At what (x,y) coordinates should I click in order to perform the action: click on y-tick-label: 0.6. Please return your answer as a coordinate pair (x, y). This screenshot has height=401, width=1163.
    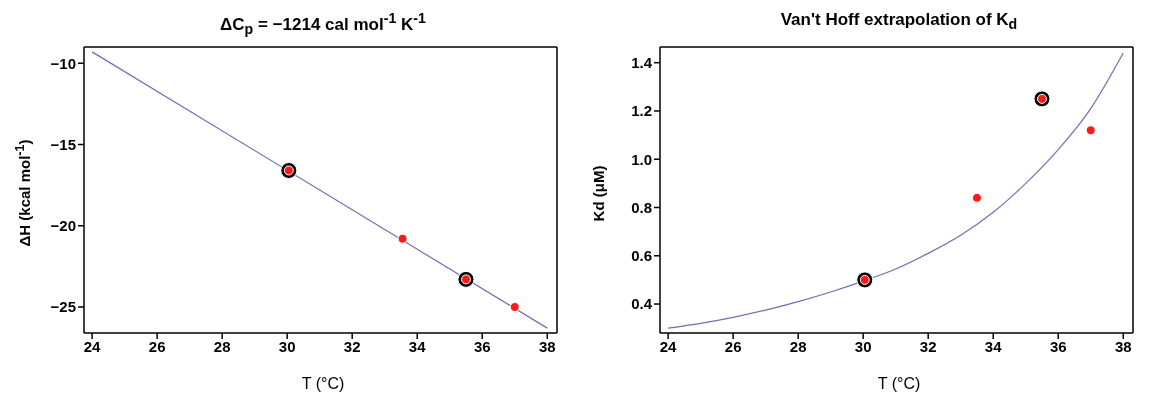
    Looking at the image, I should click on (641, 256).